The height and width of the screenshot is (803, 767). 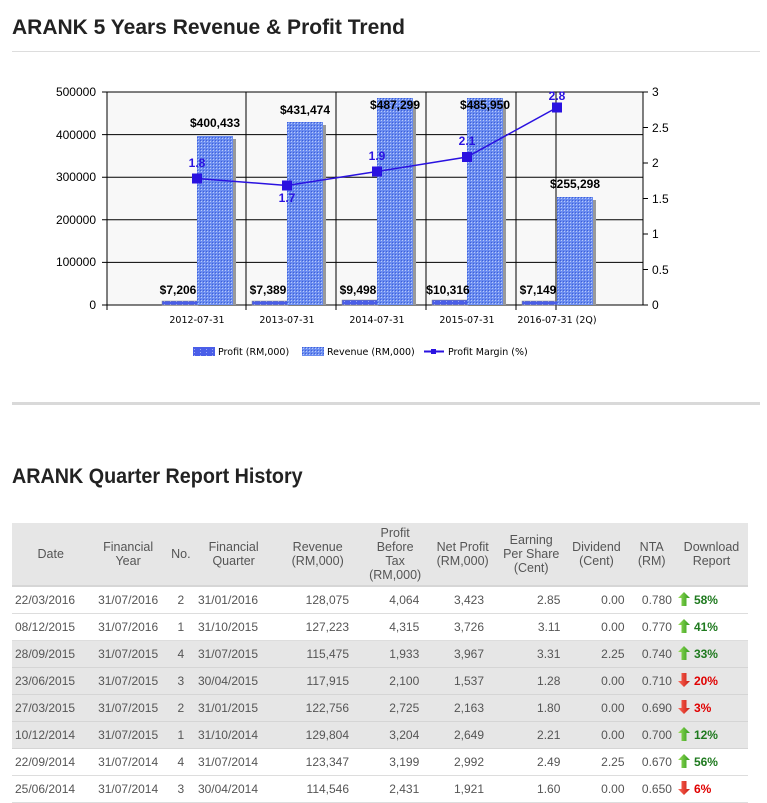 What do you see at coordinates (318, 762) in the screenshot?
I see `cell-revenue: 123,347` at bounding box center [318, 762].